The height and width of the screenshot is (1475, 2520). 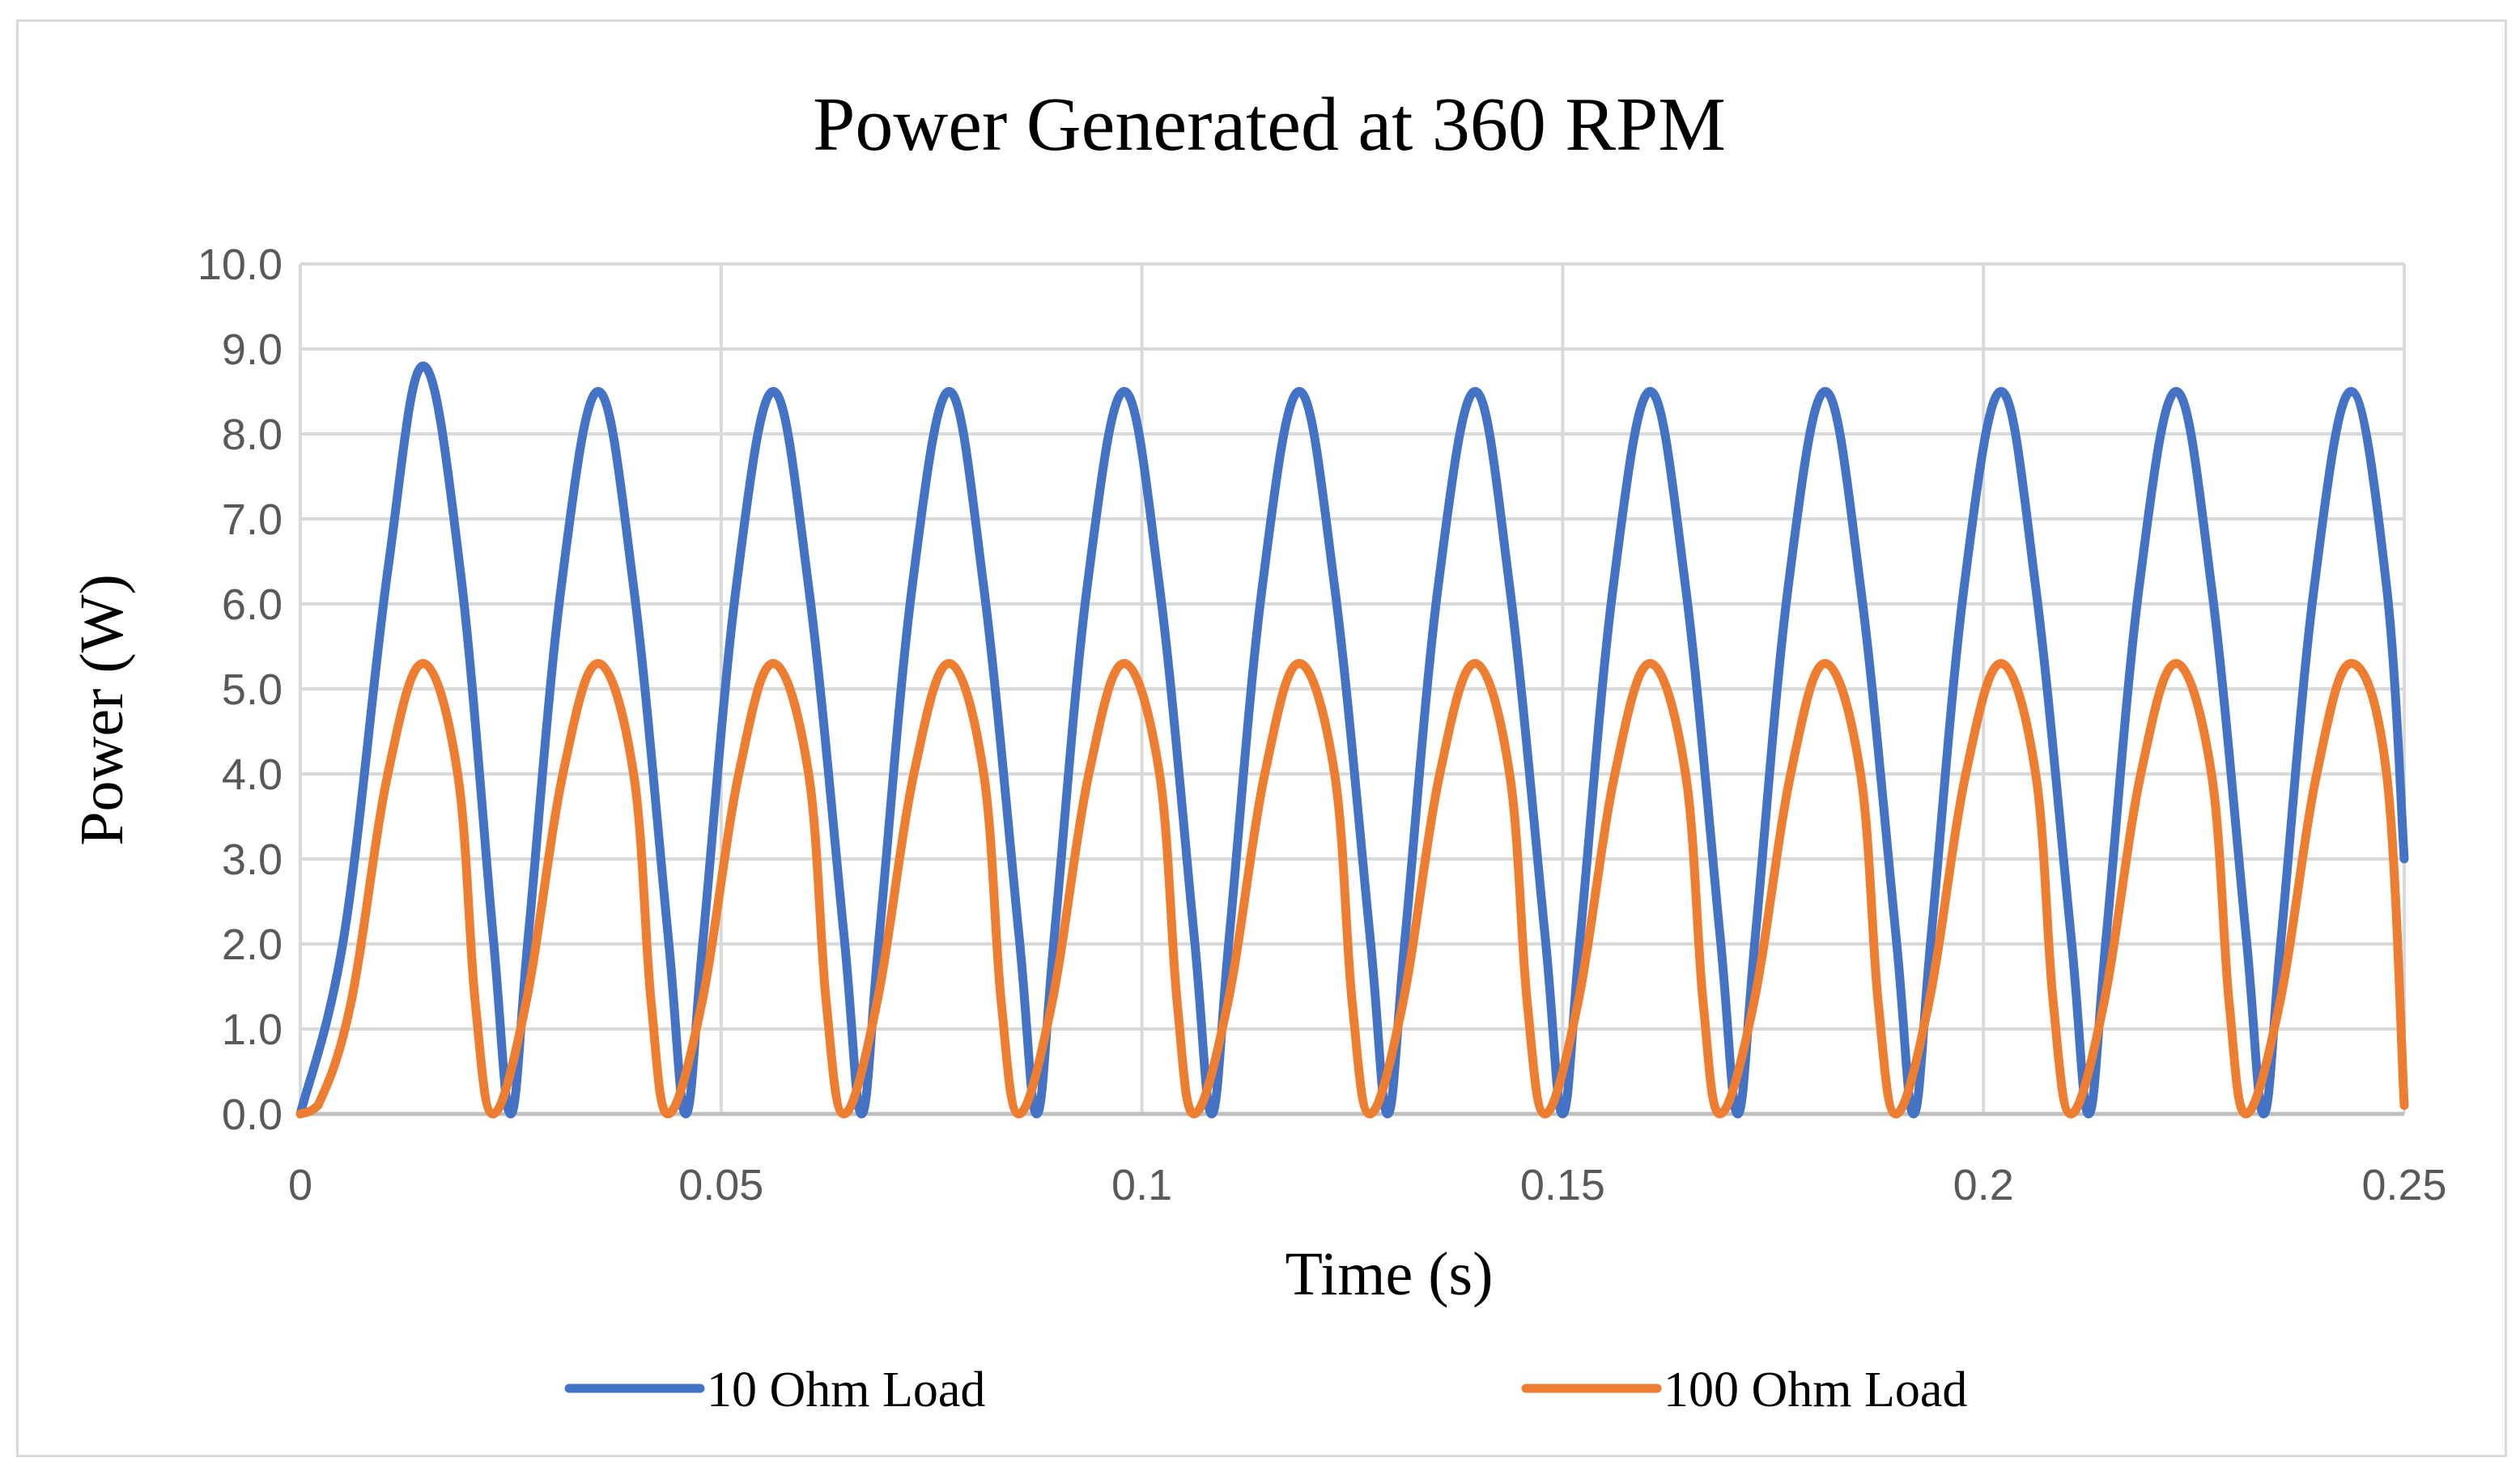 I want to click on x-tick-label: 0.05, so click(x=720, y=1185).